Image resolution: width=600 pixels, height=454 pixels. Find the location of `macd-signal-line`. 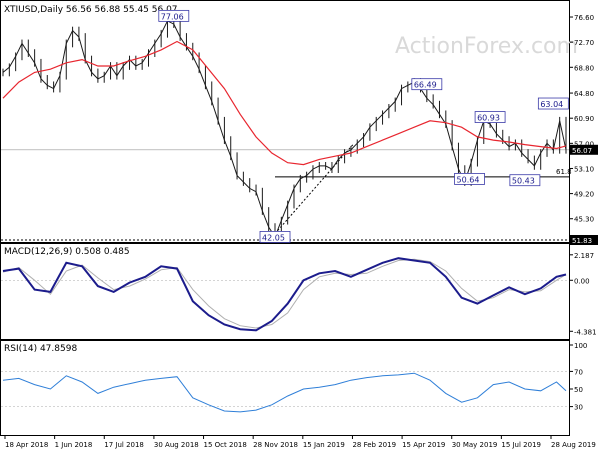

macd-signal-line is located at coordinates (284, 293).